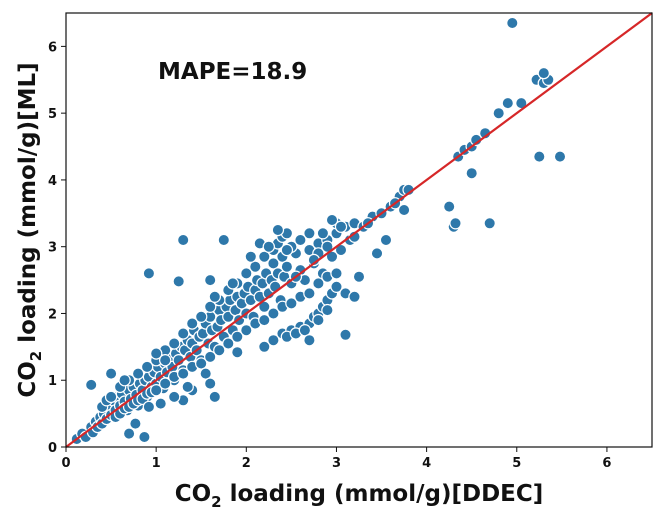 The width and height of the screenshot is (664, 519). I want to click on x-tick-label: 6, so click(606, 463).